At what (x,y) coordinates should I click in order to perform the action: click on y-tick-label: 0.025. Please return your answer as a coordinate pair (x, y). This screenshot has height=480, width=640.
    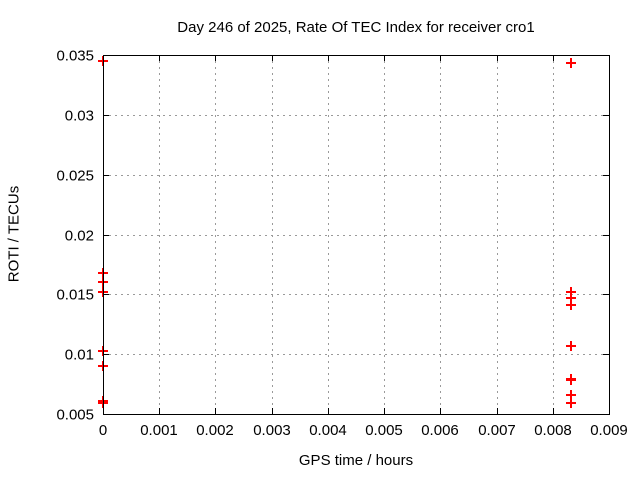
    Looking at the image, I should click on (75, 175).